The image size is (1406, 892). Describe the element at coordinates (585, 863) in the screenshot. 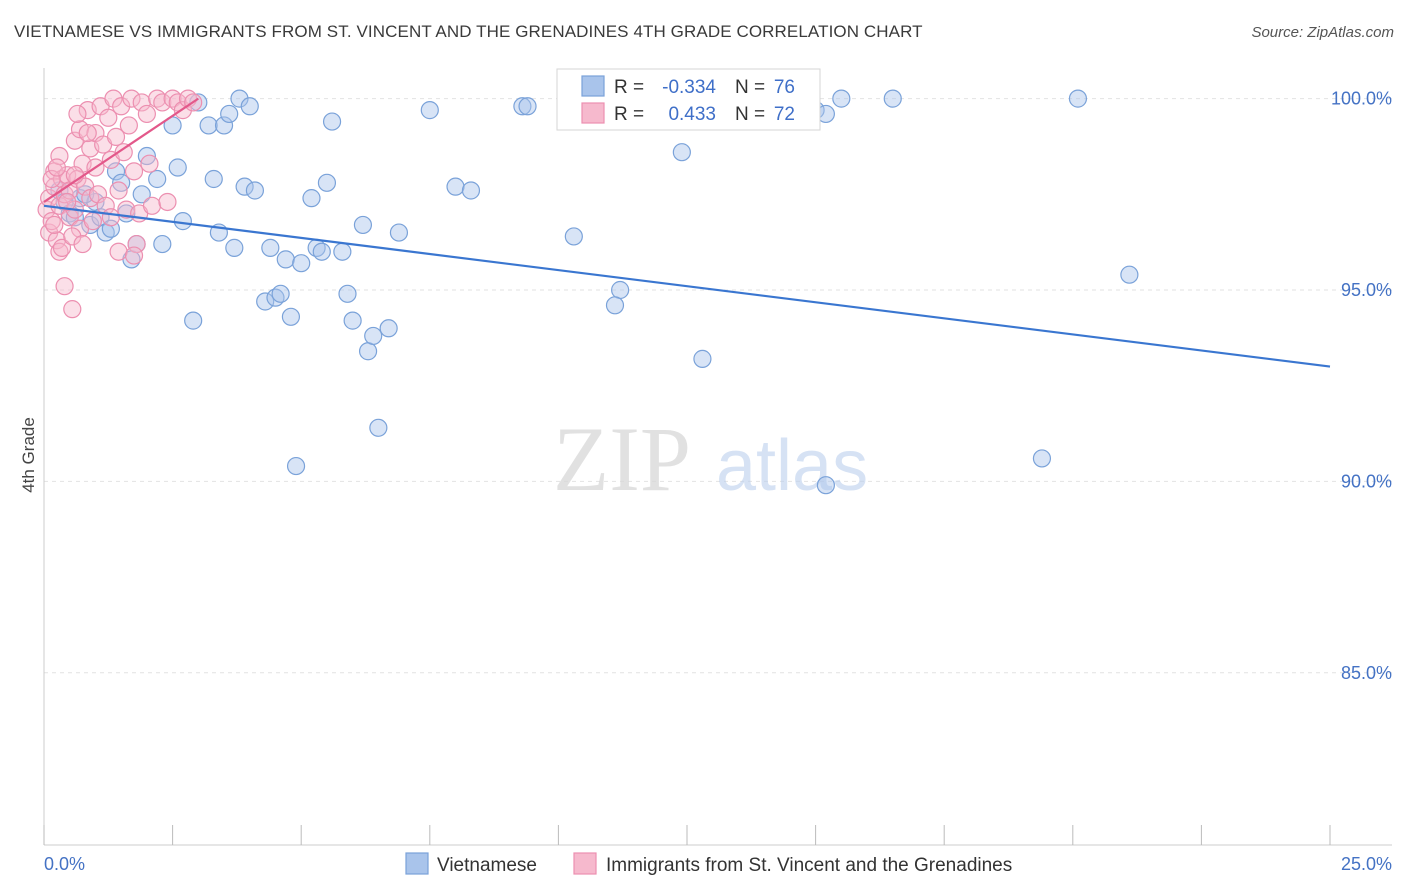

I see `series-legend-swatch-pink` at that location.